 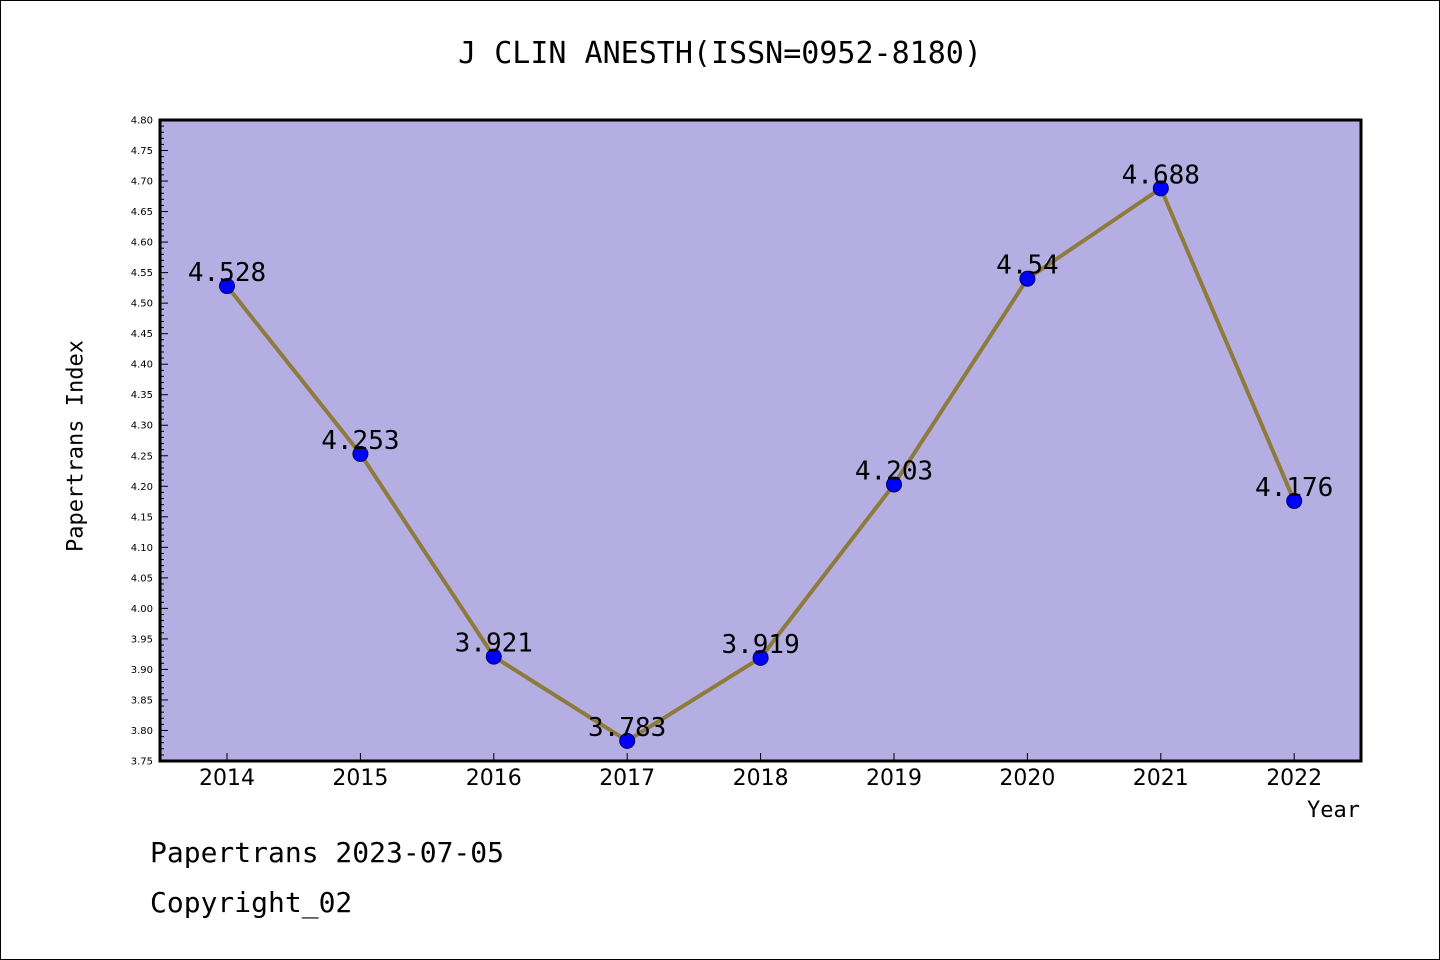 What do you see at coordinates (142, 762) in the screenshot?
I see `y-tick-label: 3.75` at bounding box center [142, 762].